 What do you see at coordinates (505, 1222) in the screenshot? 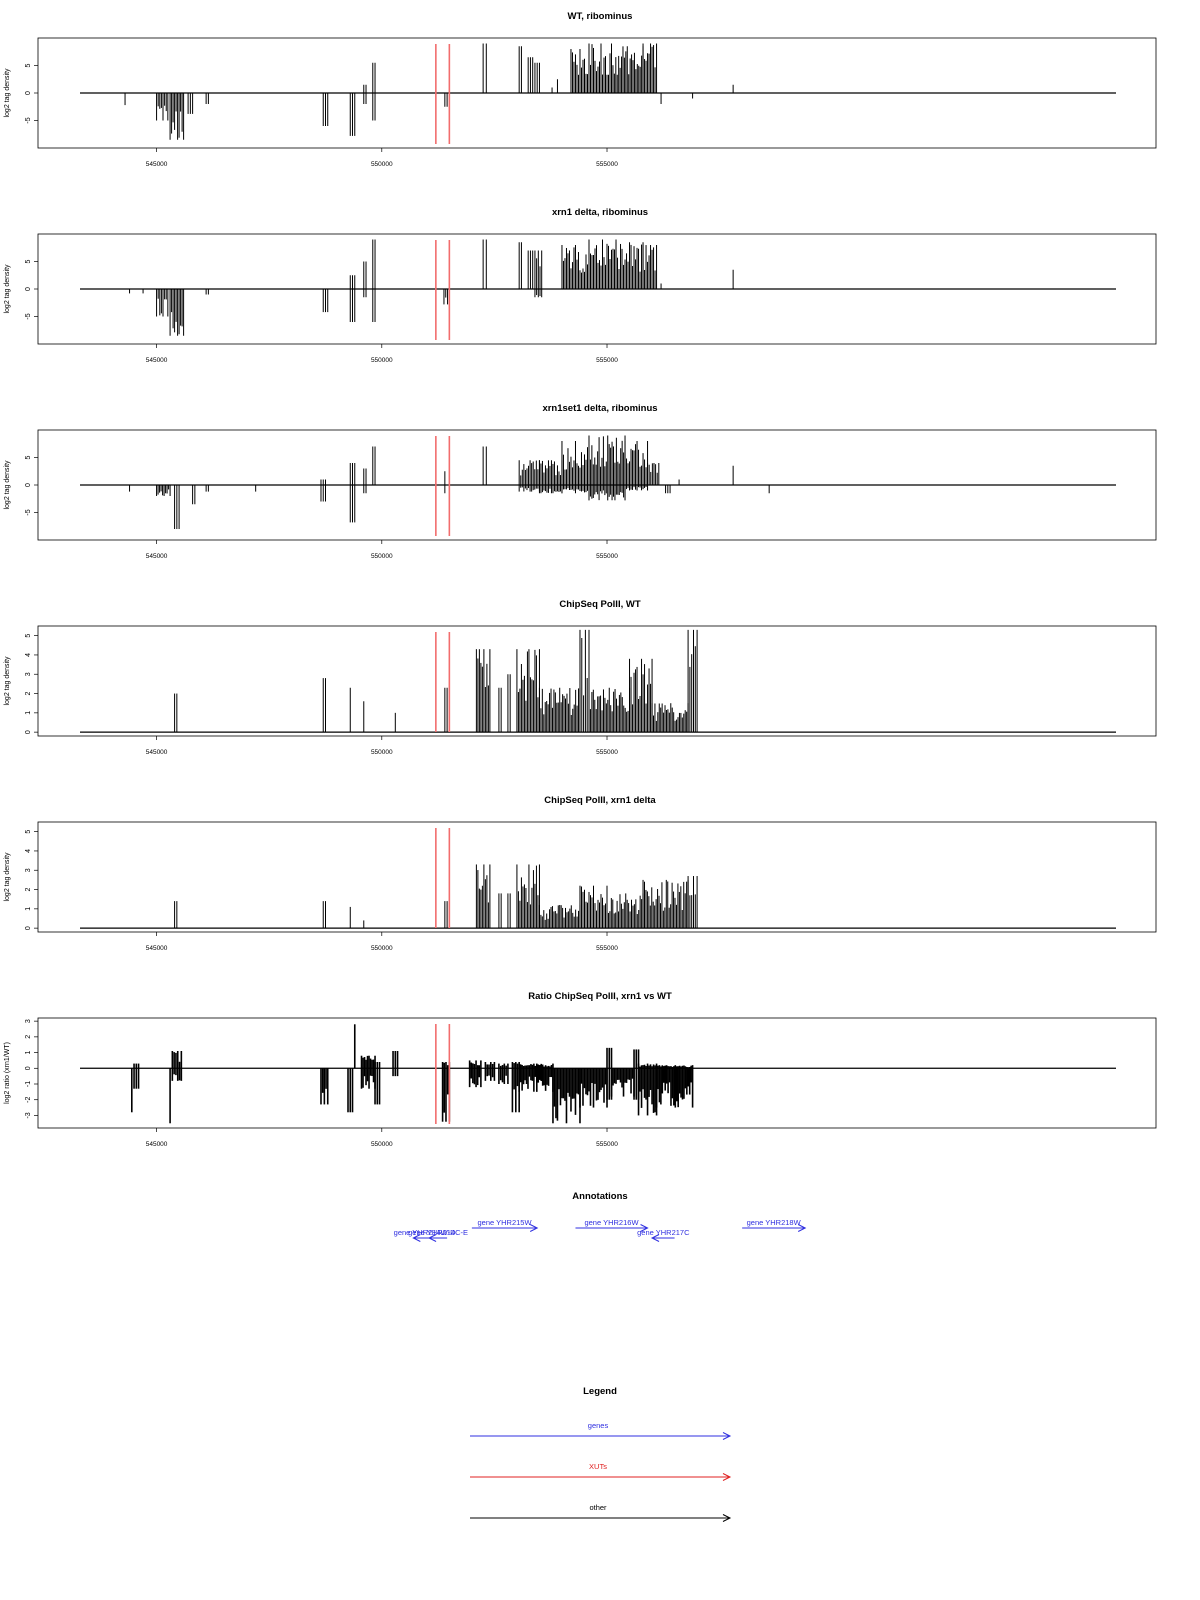
I see `gene-label: gene YHR215W` at bounding box center [505, 1222].